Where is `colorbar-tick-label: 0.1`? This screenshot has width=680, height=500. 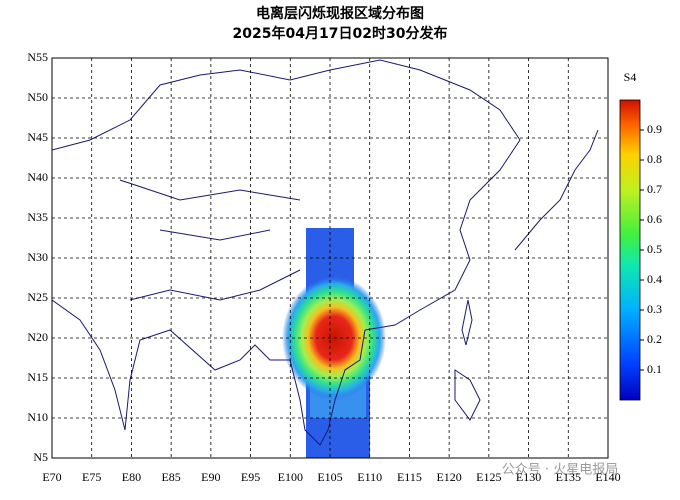
colorbar-tick-label: 0.1 is located at coordinates (654, 369).